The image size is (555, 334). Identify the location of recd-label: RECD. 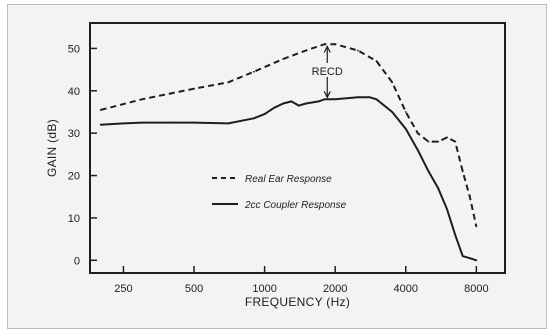
(327, 72).